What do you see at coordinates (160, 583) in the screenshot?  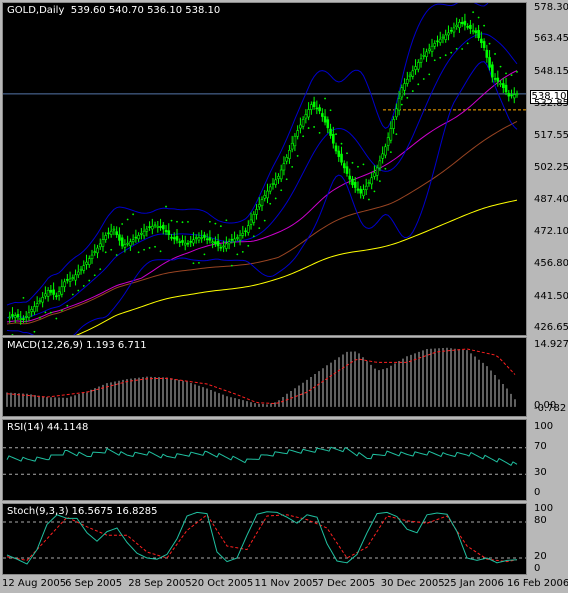 I see `time-axis-tick: 28 Sep 2005` at bounding box center [160, 583].